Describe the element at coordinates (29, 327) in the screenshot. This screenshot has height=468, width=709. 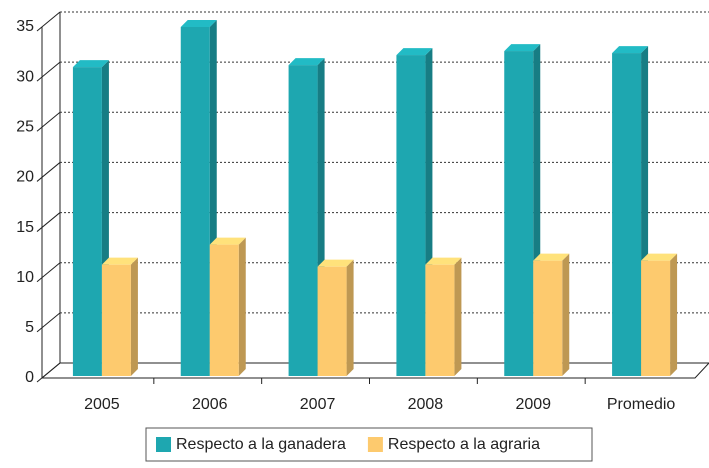
I see `y-tick-label: 5` at that location.